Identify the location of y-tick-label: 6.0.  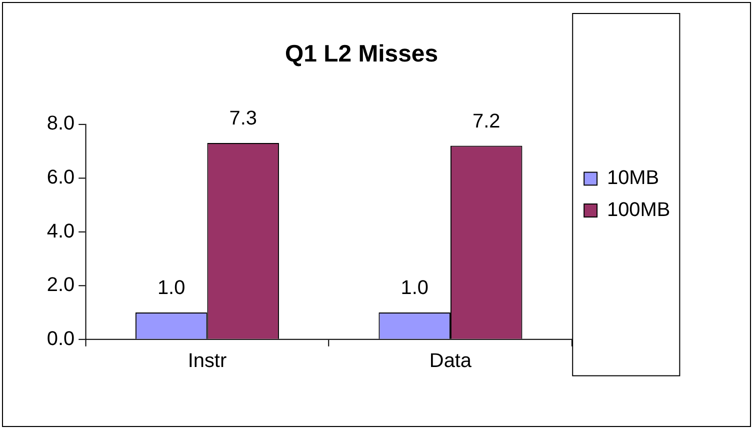
(60, 177).